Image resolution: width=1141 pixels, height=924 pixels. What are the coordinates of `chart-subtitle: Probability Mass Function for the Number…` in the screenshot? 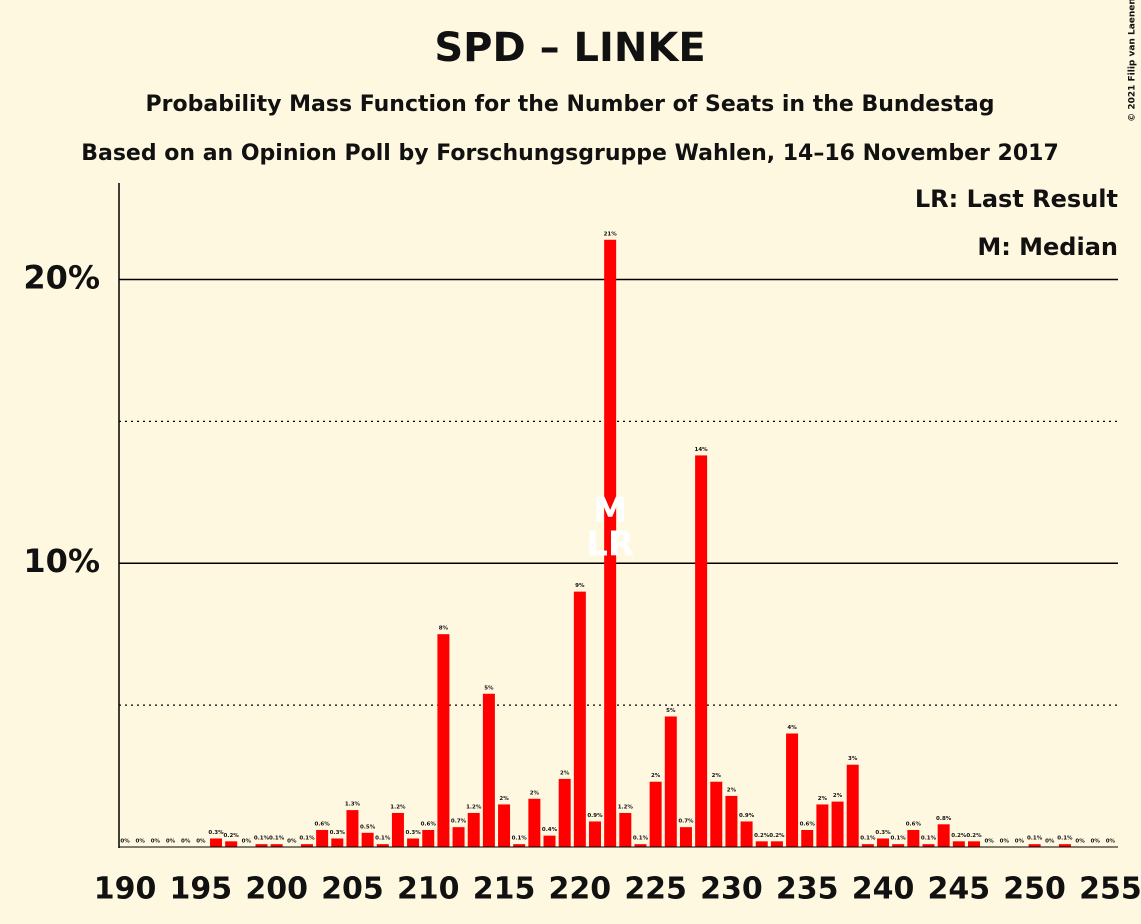 It's located at (570, 104).